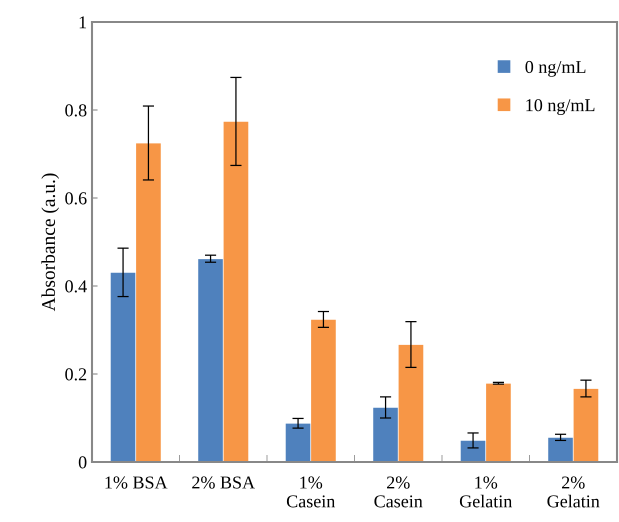 This screenshot has height=522, width=619. I want to click on y-tick-label: 1, so click(83, 22).